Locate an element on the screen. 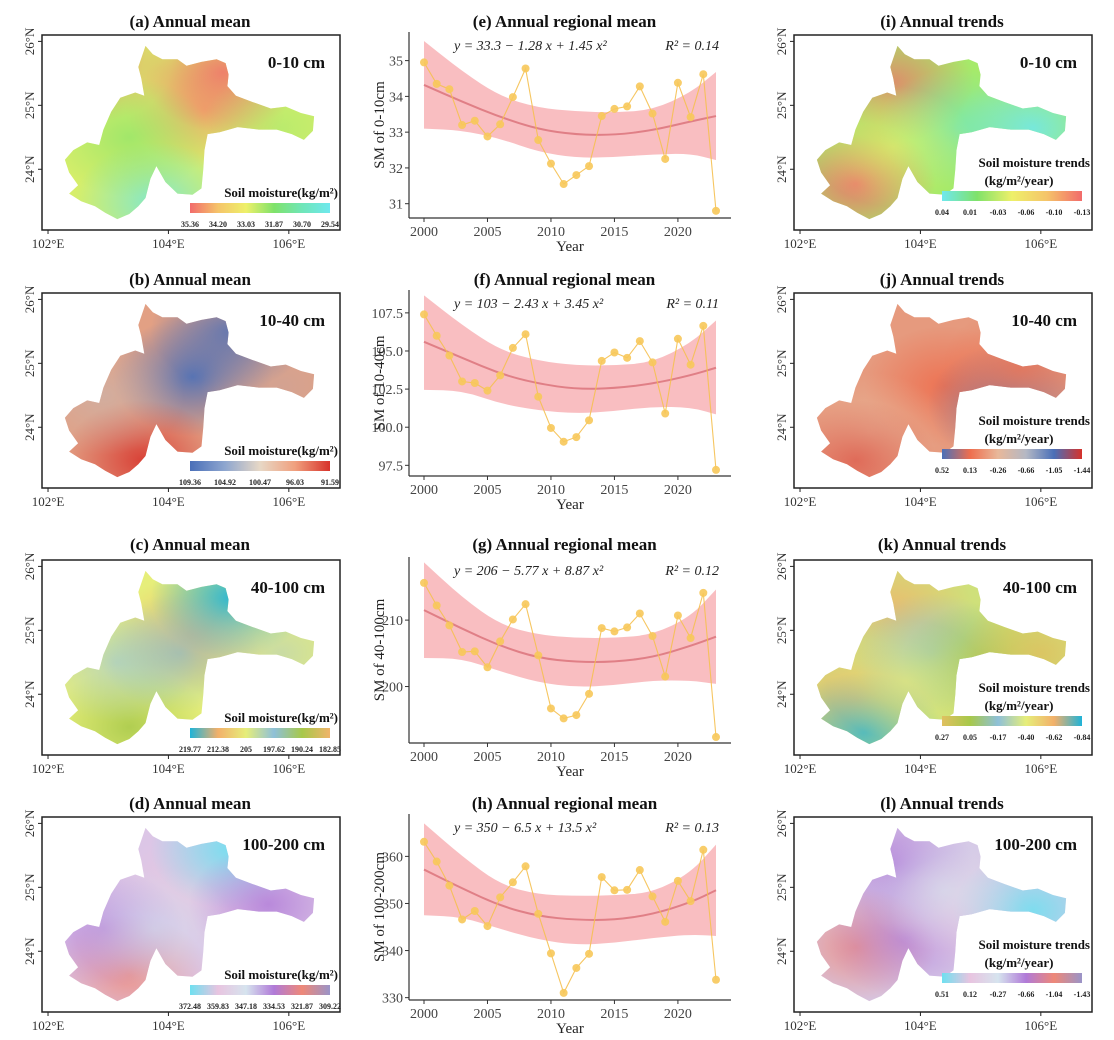 The image size is (1114, 1040). legend-tick-label: 109.36 is located at coordinates (190, 482).